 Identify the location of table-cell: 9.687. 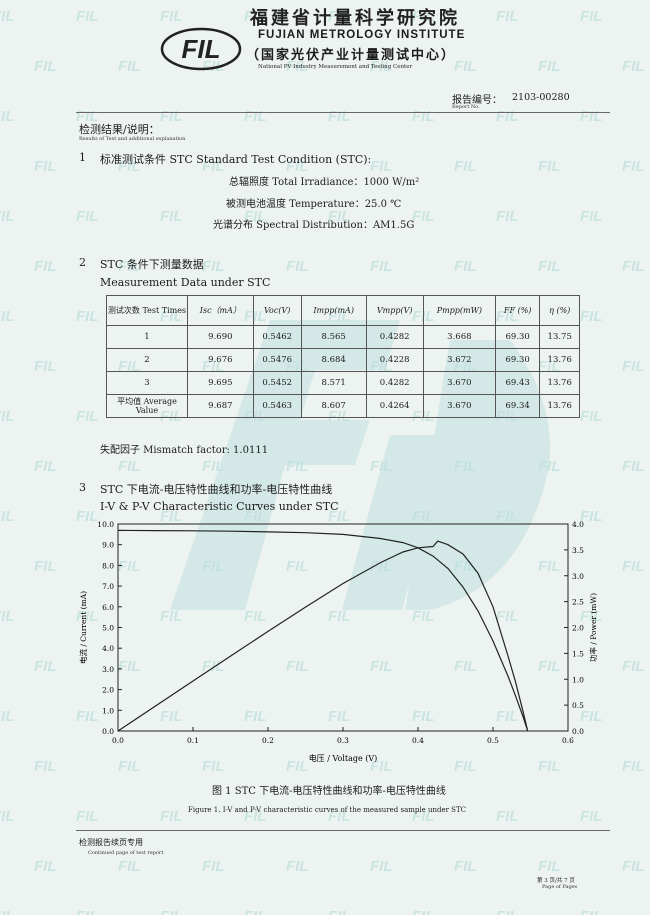
(220, 406).